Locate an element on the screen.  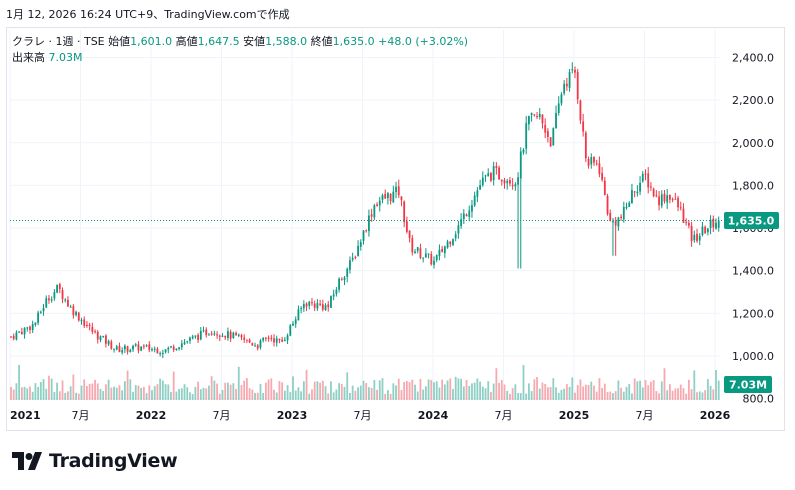
tradingview-wordmark: TradingView is located at coordinates (113, 461).